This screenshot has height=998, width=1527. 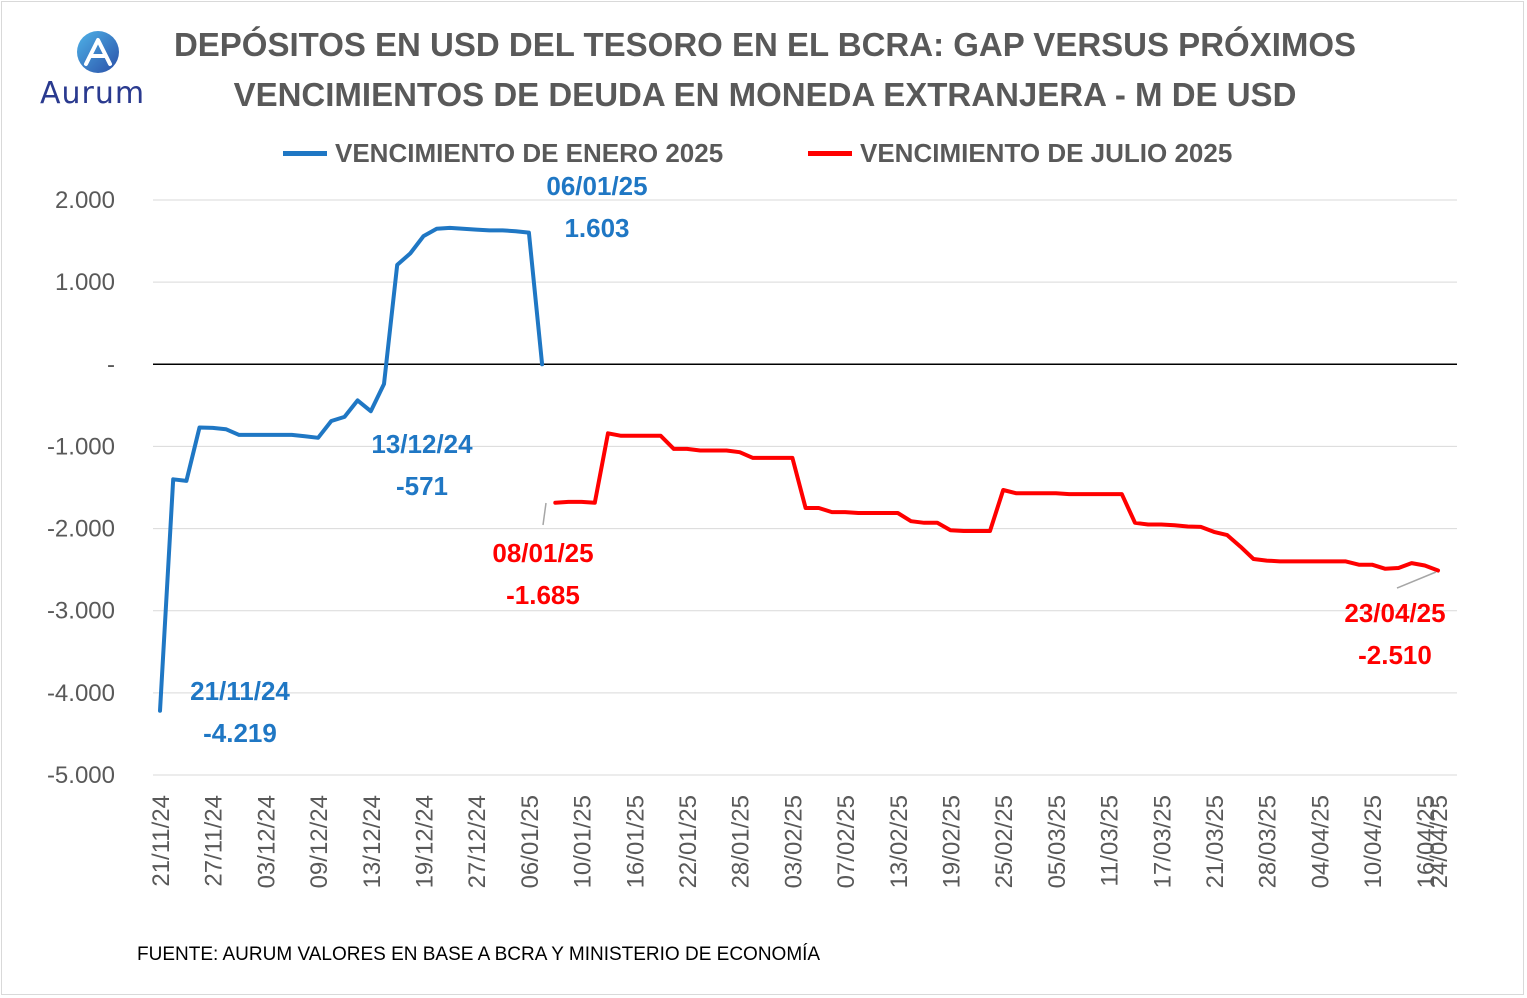 What do you see at coordinates (899, 841) in the screenshot?
I see `x-tick-label: 13/02/25` at bounding box center [899, 841].